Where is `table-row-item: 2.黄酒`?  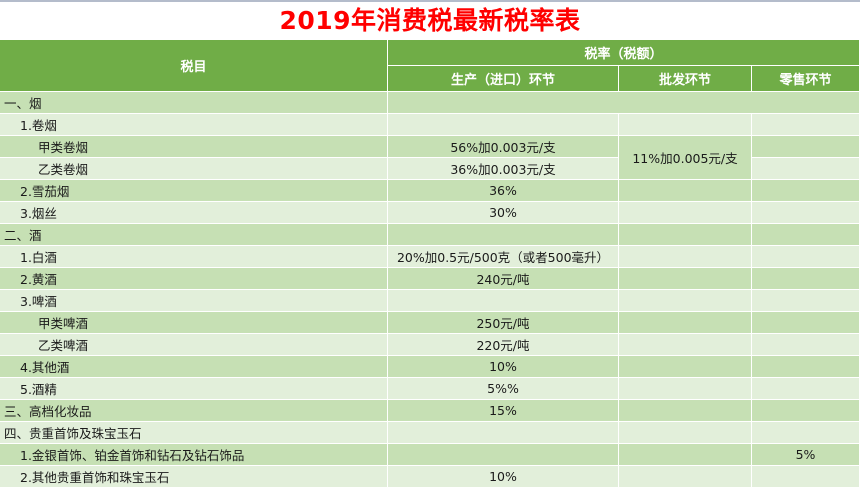
table-row-item: 2.黄酒 is located at coordinates (194, 279).